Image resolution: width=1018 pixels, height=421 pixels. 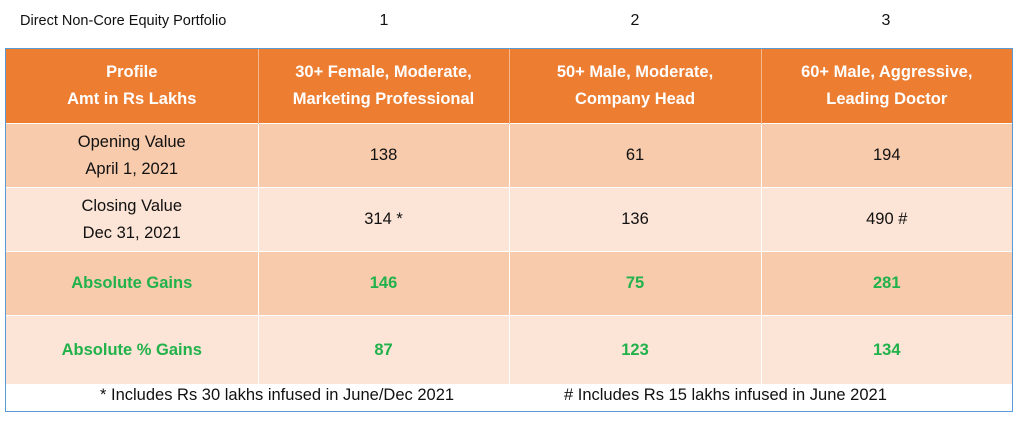 What do you see at coordinates (635, 86) in the screenshot?
I see `header-profile-2: 50+ Male, Moderate, Company Head` at bounding box center [635, 86].